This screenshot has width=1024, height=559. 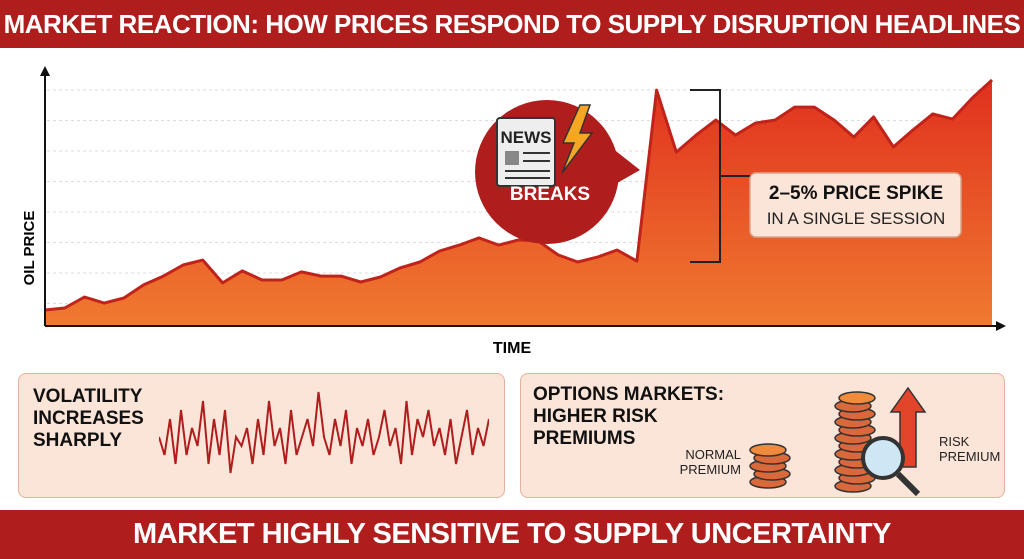 I want to click on spike-subtitle: IN A SINGLE SESSION, so click(x=856, y=218).